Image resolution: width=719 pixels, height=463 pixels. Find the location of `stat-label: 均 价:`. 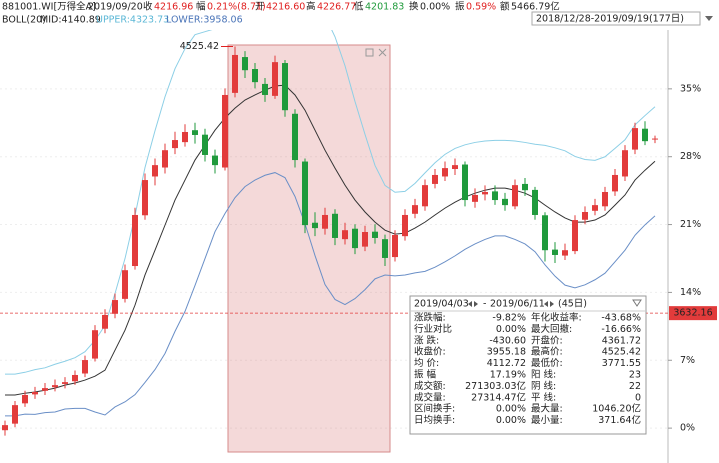

stat-label: 均 价: is located at coordinates (426, 363).